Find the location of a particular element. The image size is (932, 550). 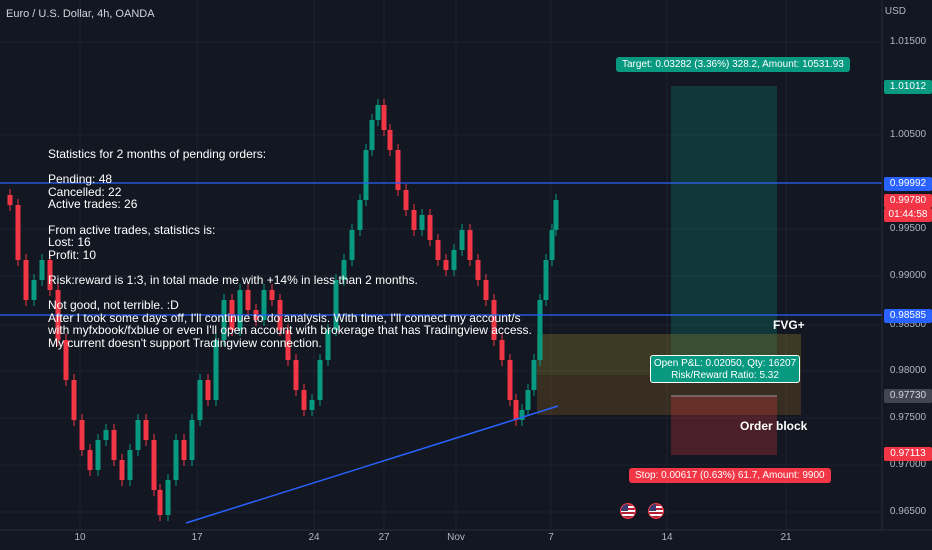

stop-zone is located at coordinates (724, 425).